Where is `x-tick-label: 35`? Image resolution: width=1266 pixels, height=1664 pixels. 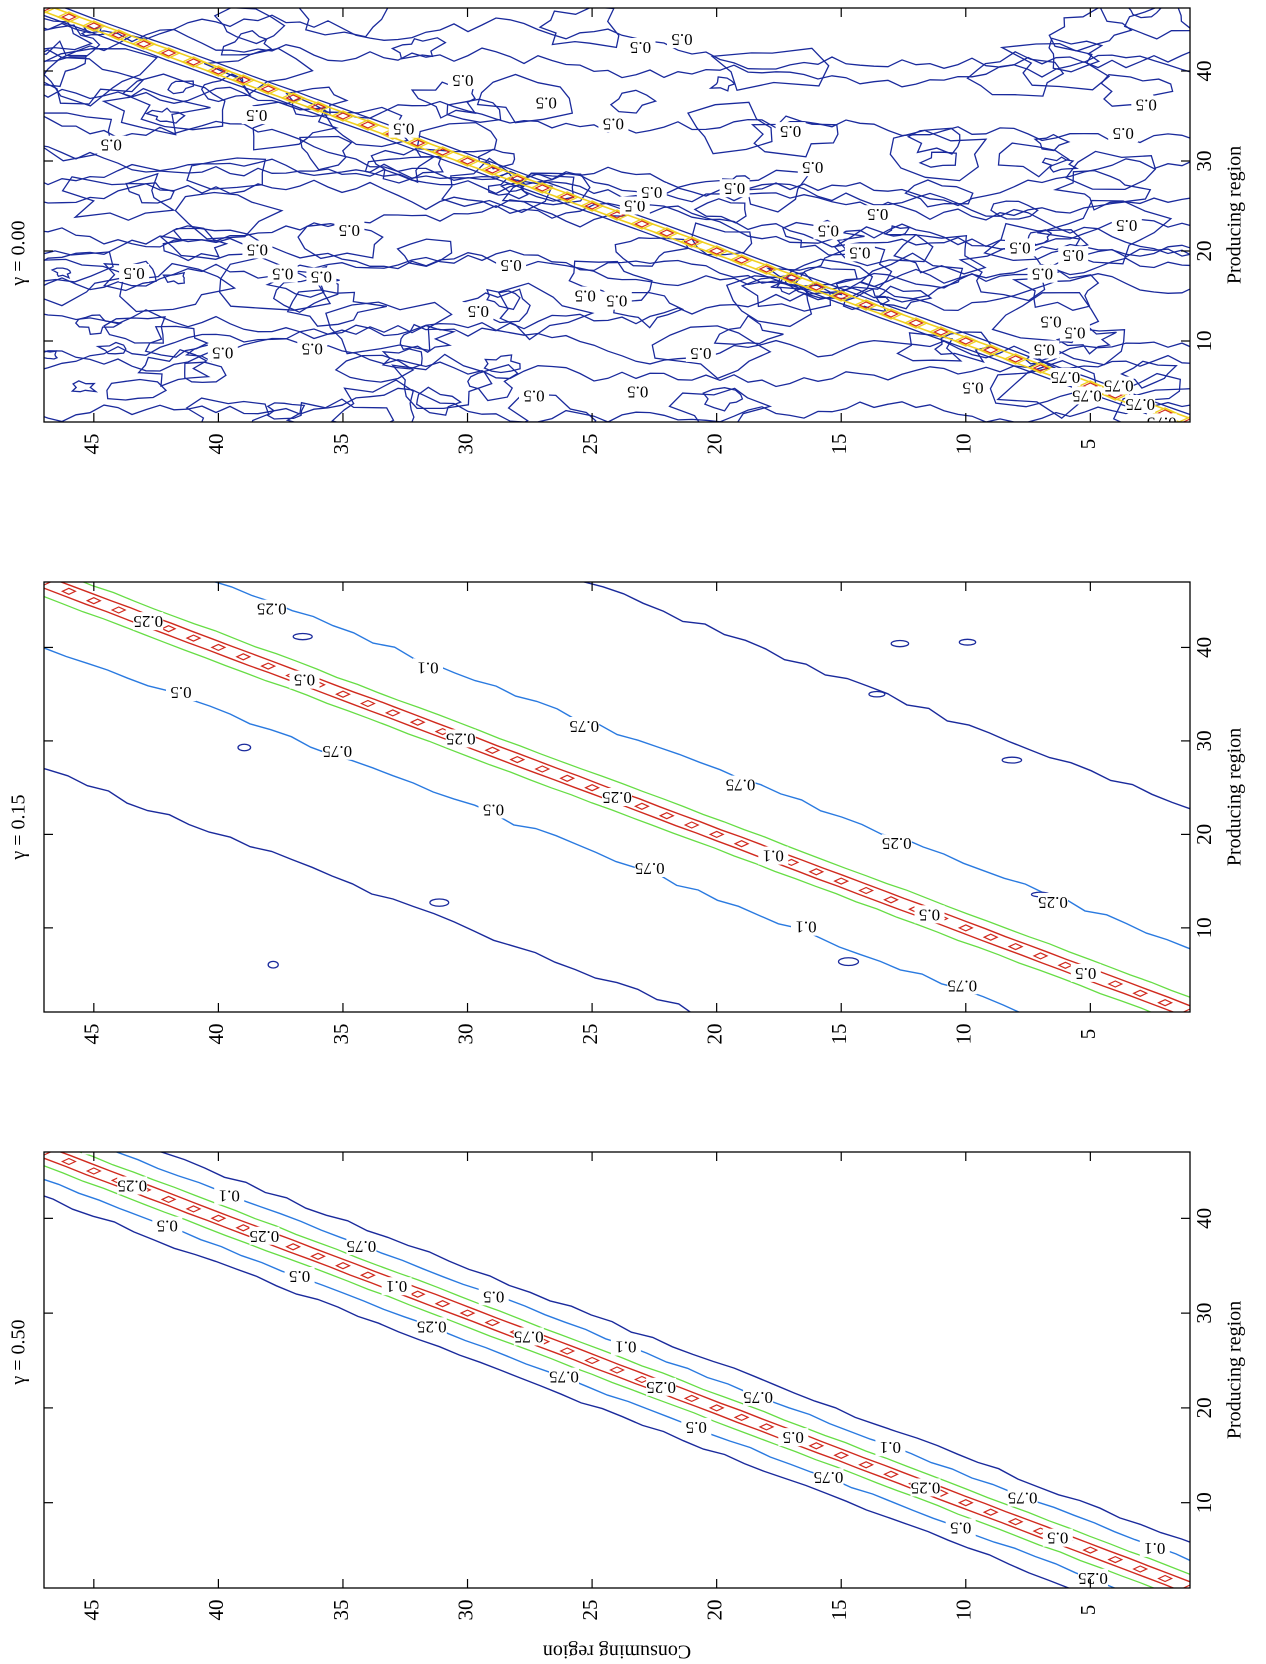
x-tick-label: 35 is located at coordinates (341, 1034).